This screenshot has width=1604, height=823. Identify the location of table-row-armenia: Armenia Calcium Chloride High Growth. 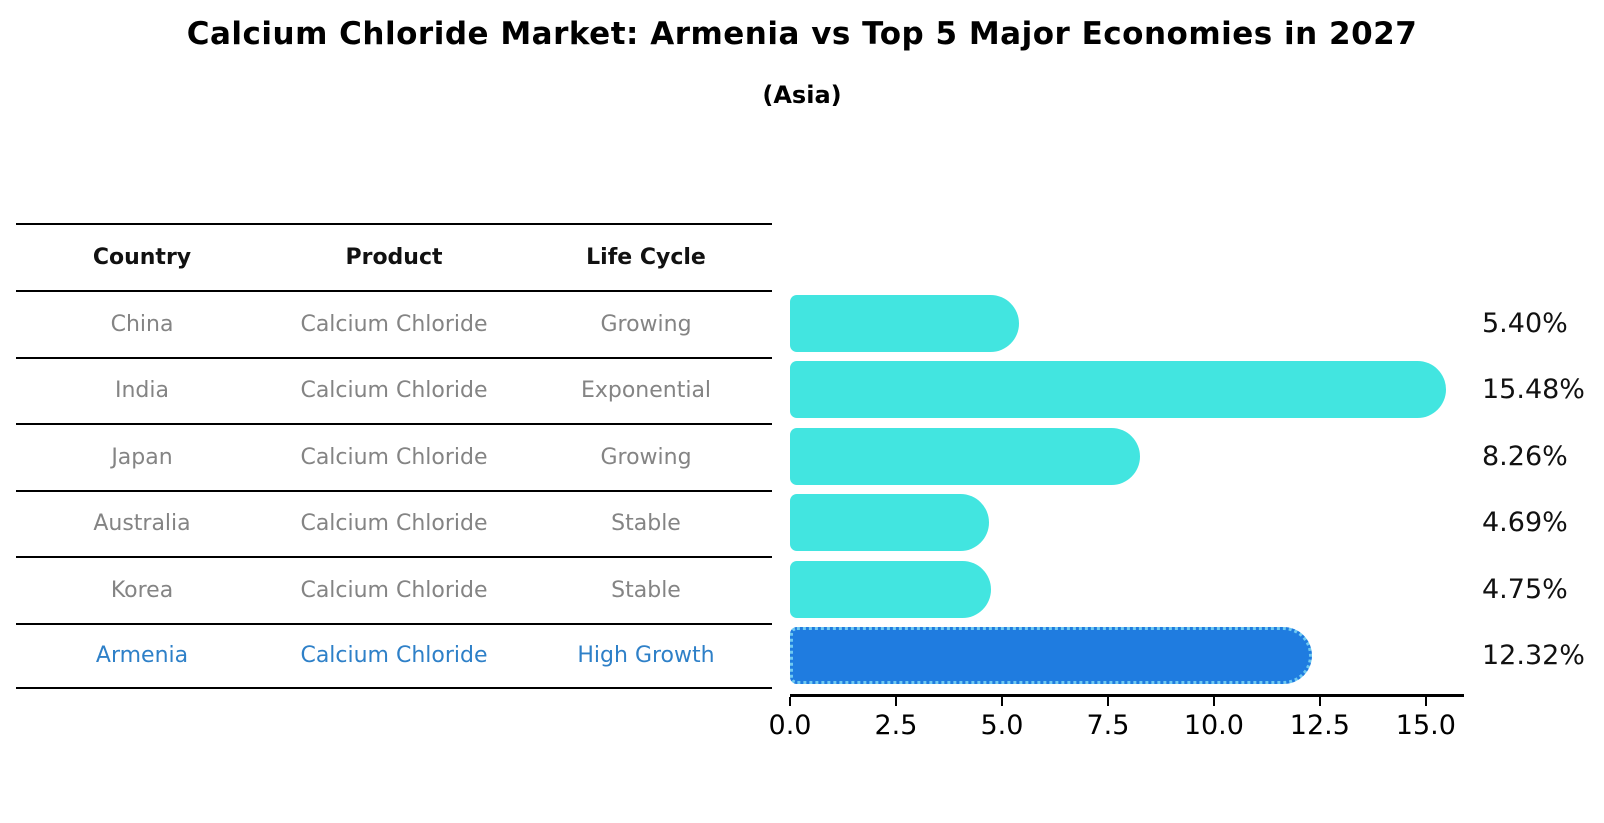
(394, 655).